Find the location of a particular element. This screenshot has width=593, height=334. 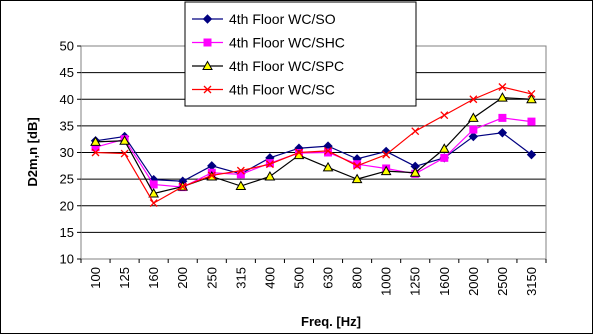

legend-box is located at coordinates (300, 54).